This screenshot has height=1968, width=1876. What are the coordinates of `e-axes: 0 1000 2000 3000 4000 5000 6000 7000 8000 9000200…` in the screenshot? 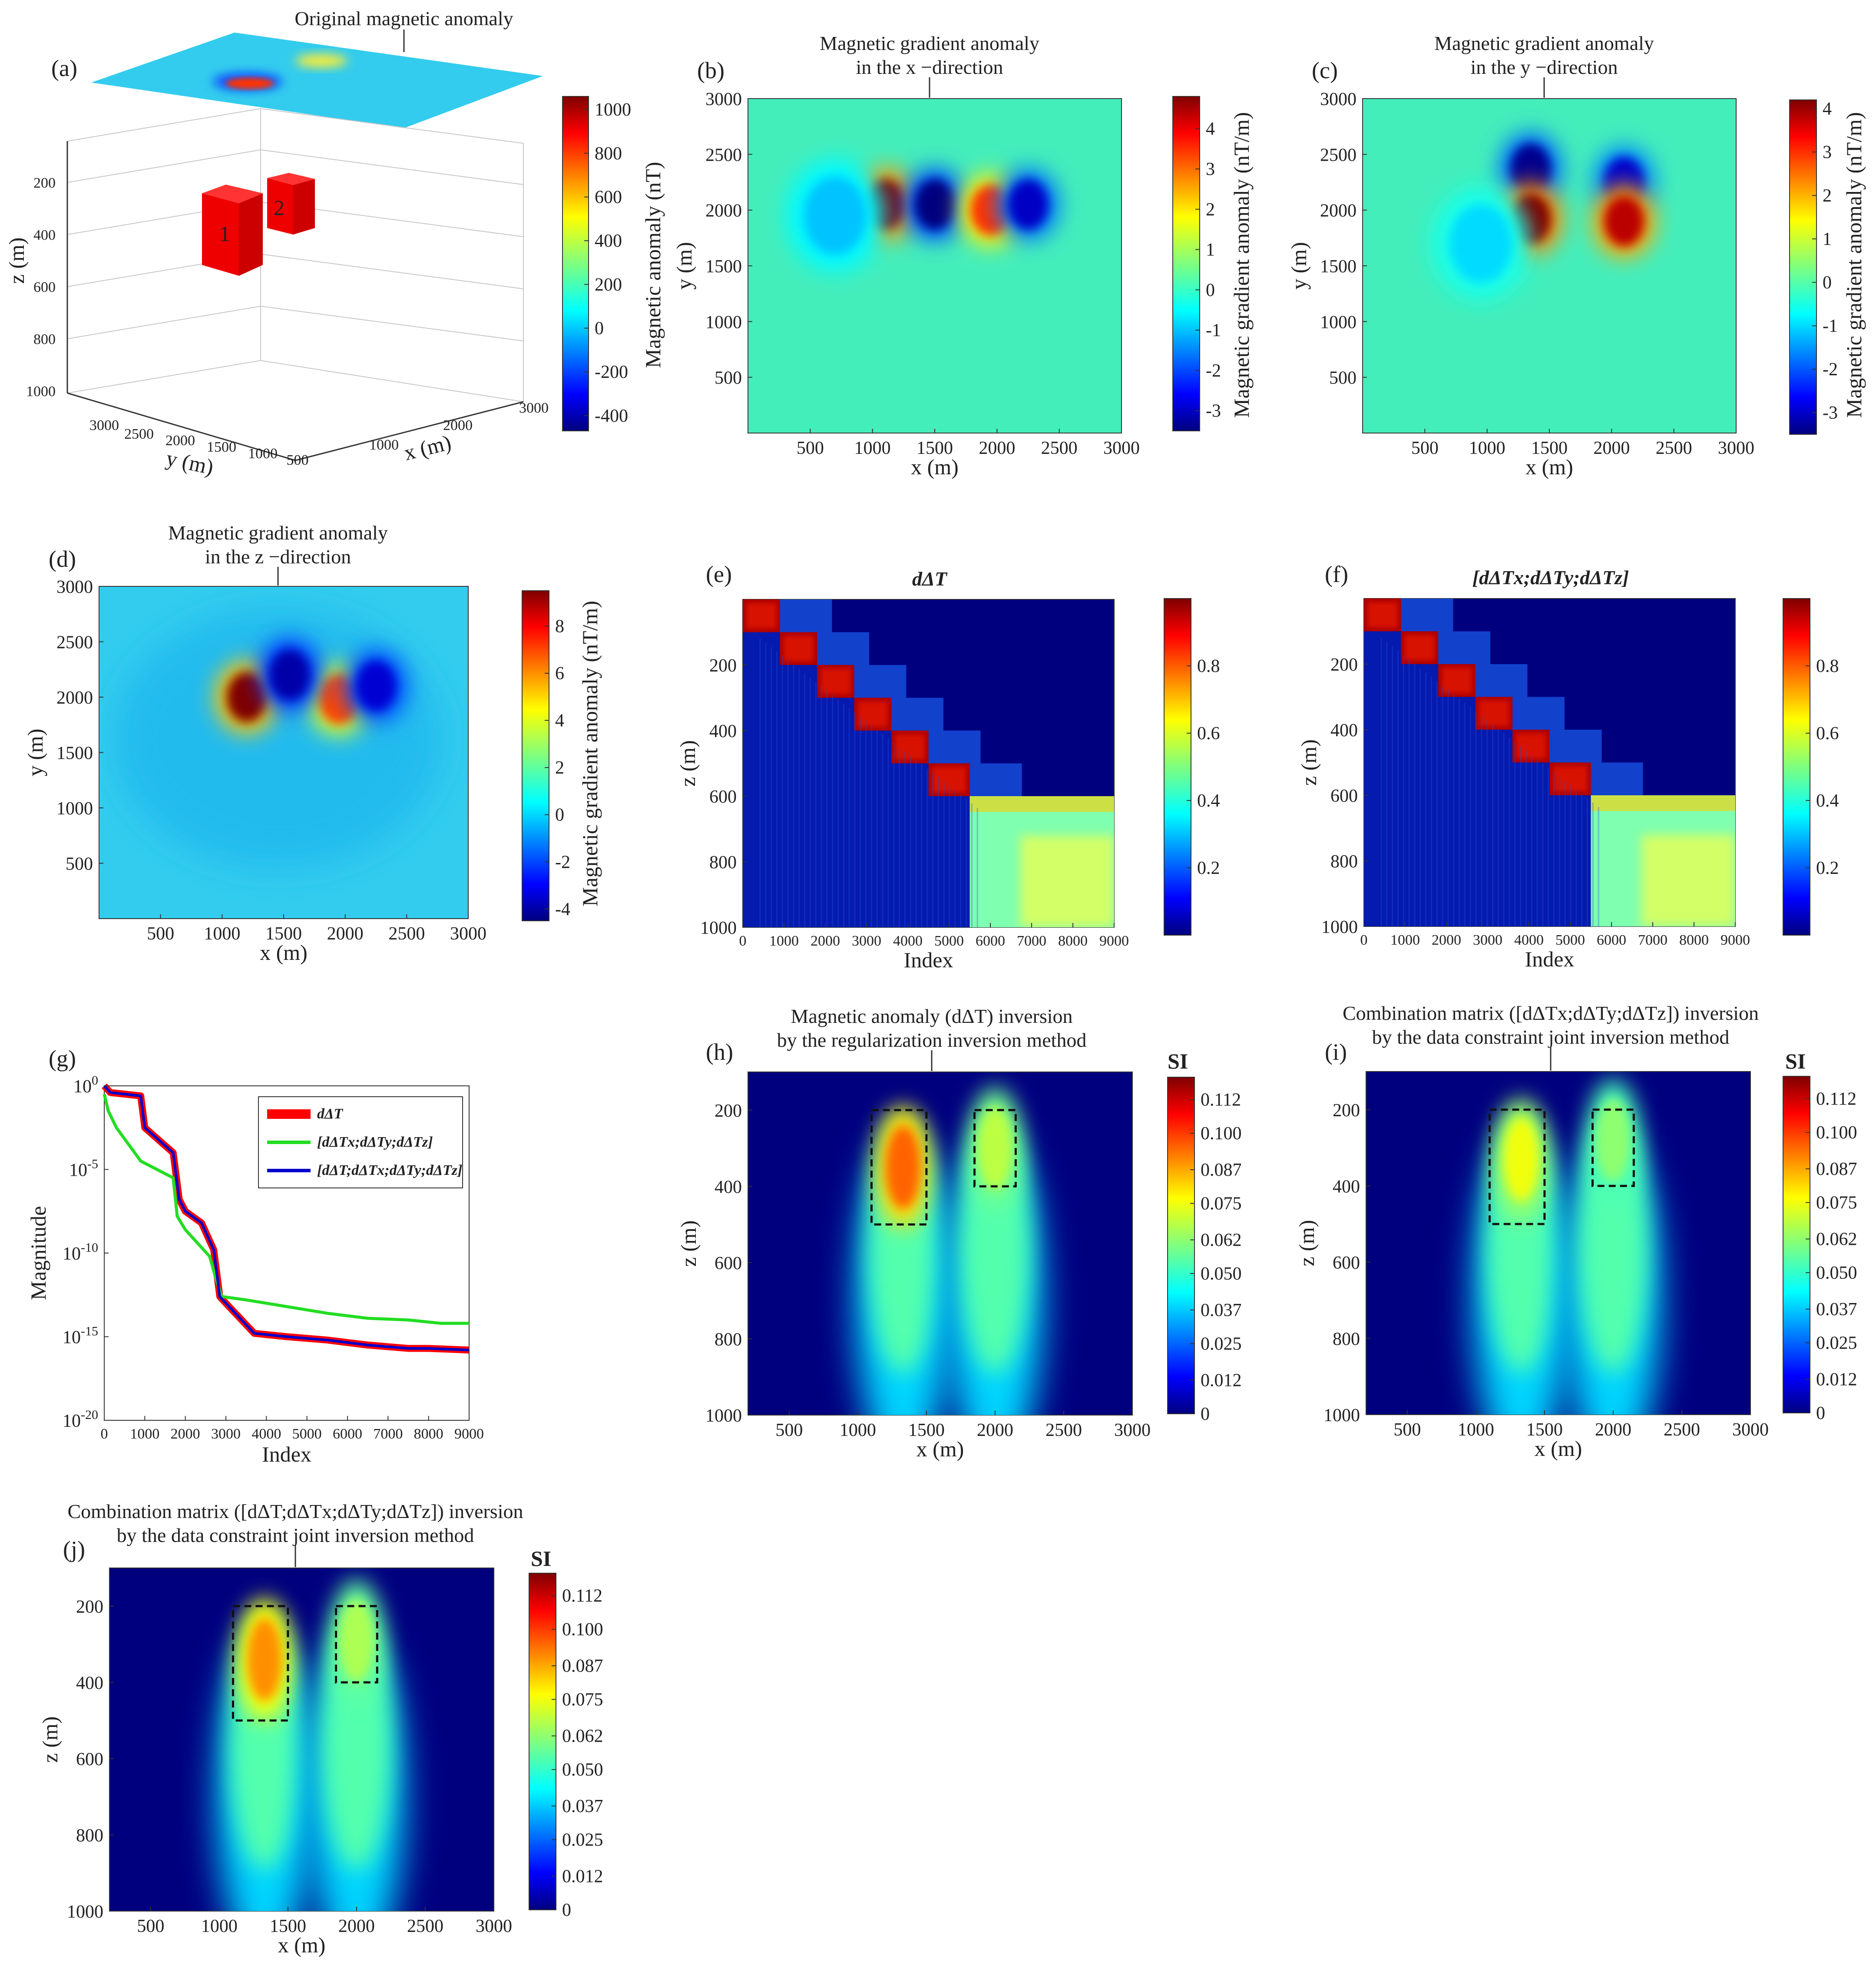 It's located at (902, 814).